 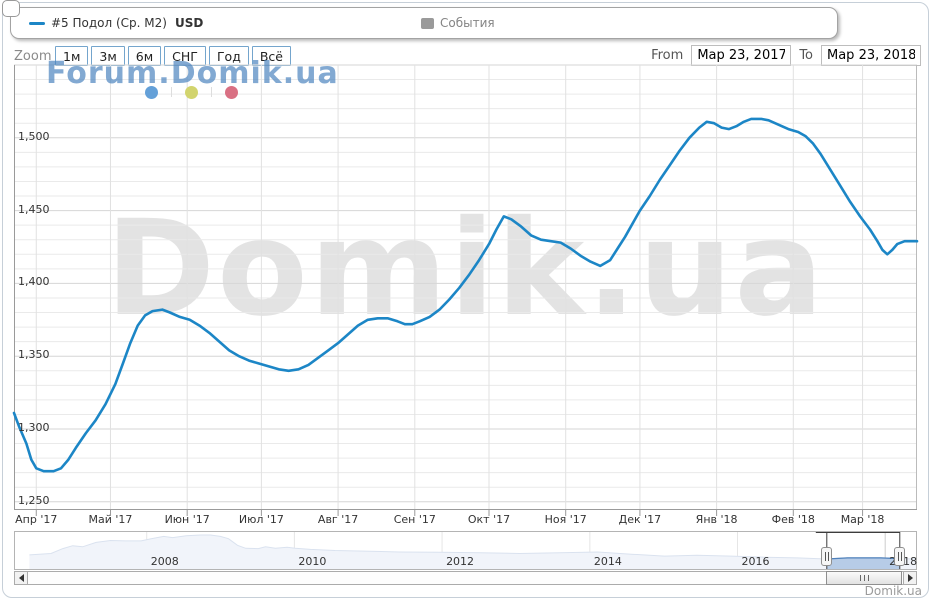 What do you see at coordinates (185, 56) in the screenshot?
I see `zoom-button-ytd: СНГ` at bounding box center [185, 56].